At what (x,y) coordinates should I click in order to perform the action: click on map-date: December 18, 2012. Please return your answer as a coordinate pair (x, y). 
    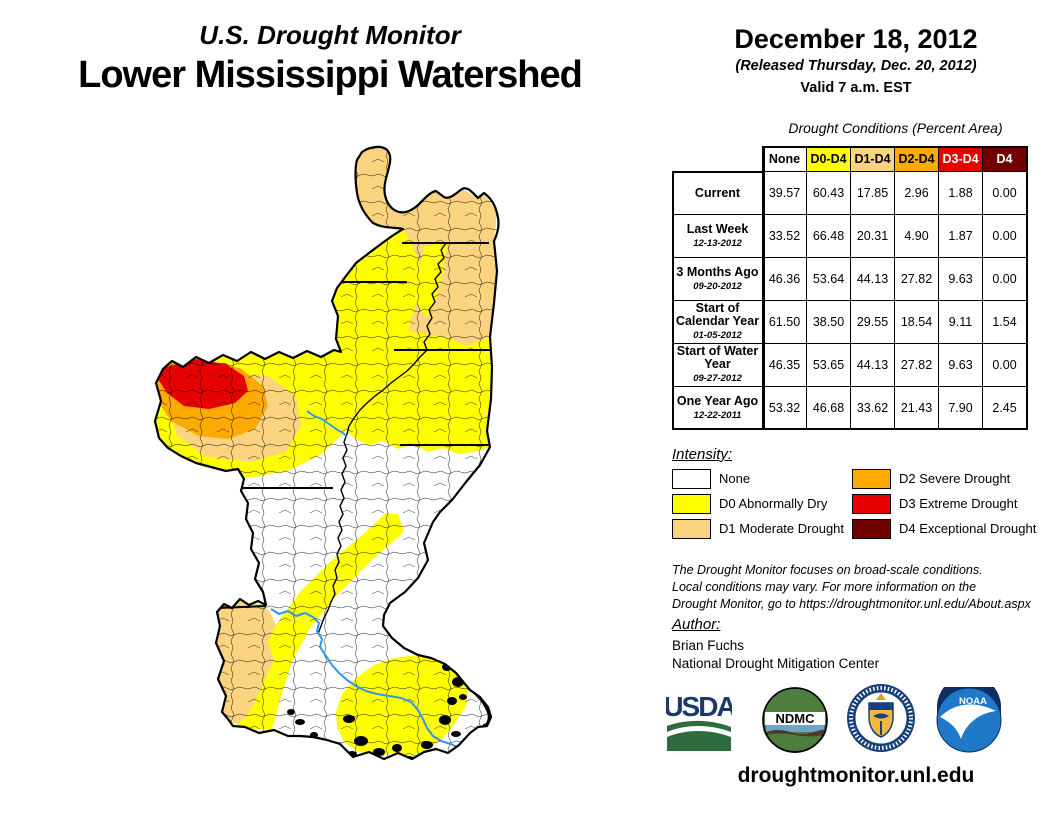
    Looking at the image, I should click on (856, 39).